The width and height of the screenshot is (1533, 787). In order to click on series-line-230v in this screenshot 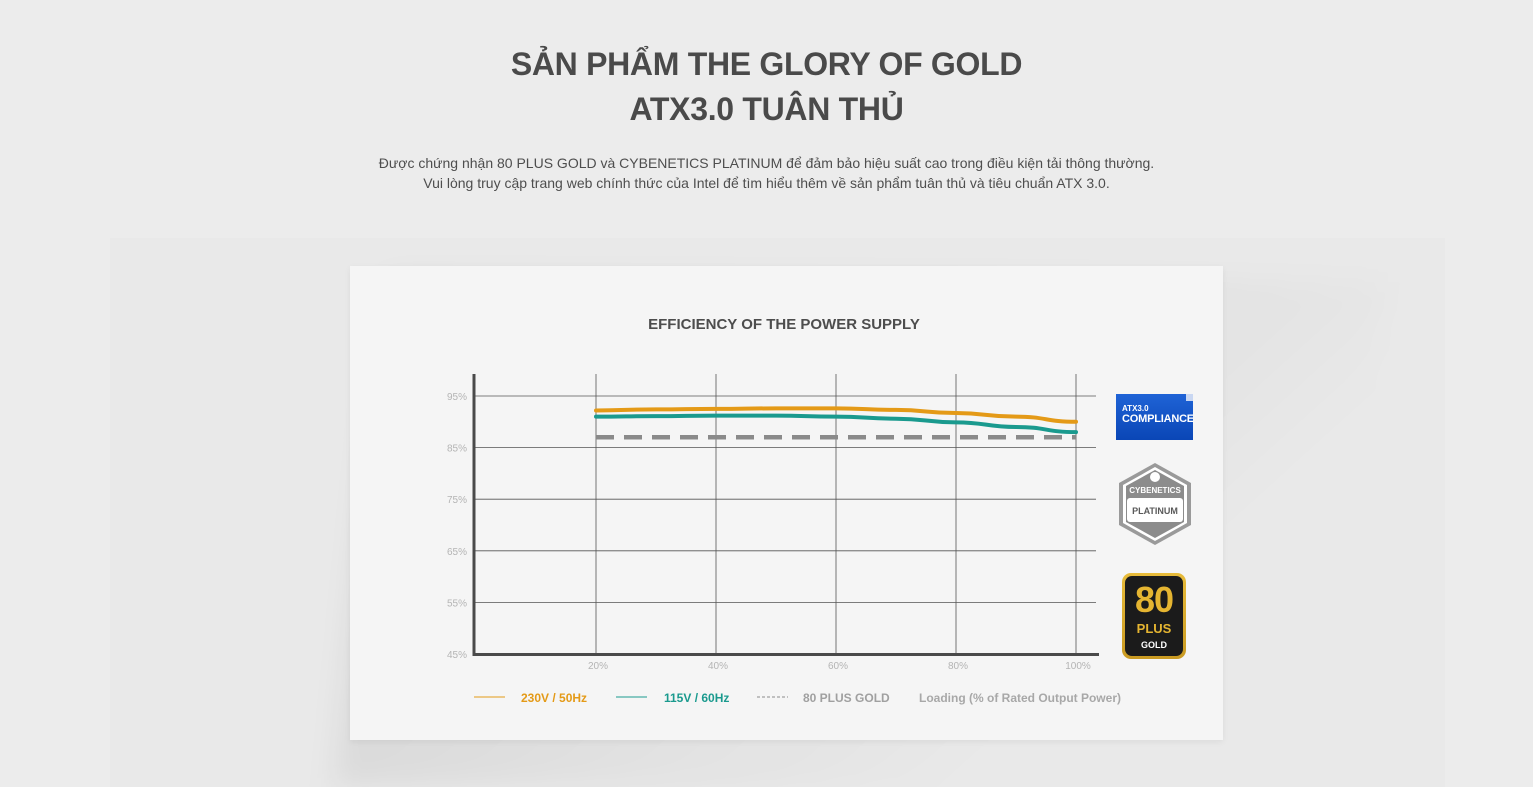, I will do `click(836, 415)`.